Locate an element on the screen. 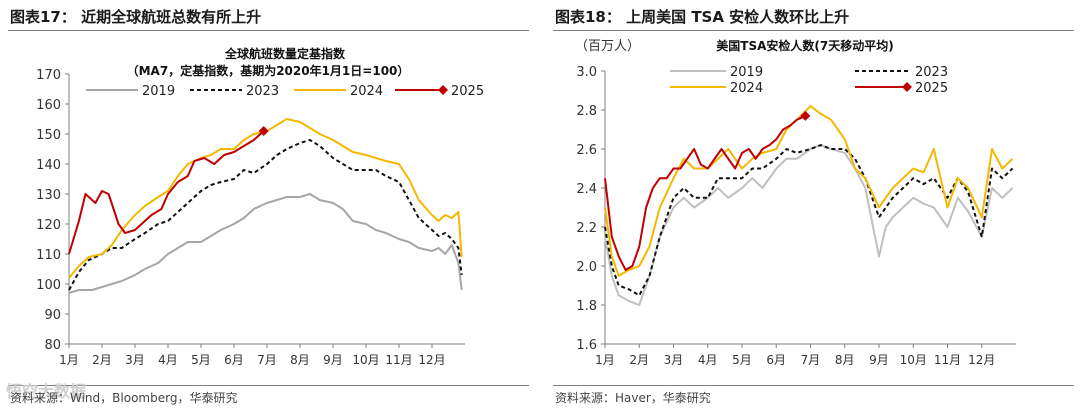  y-tick-label: 100 is located at coordinates (48, 285).